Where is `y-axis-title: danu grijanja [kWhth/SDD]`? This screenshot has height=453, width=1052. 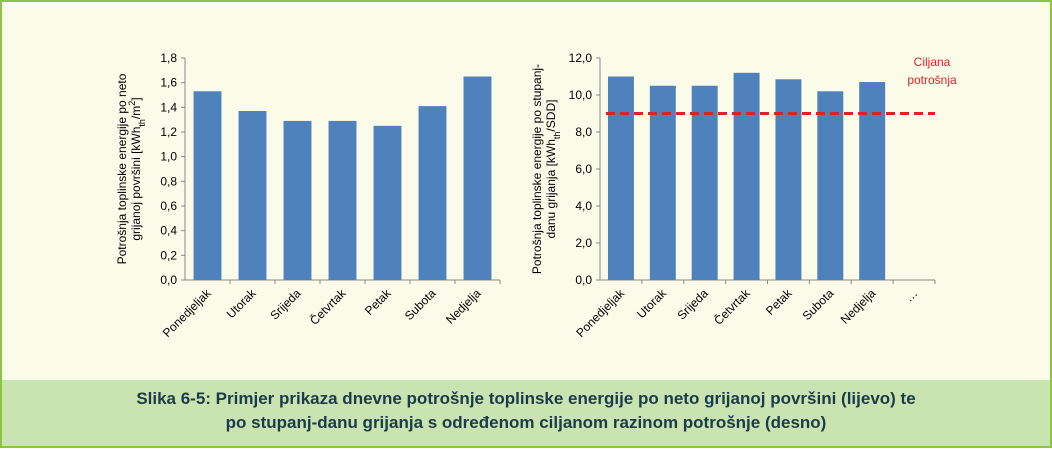
y-axis-title: danu grijanja [kWhth/SDD] is located at coordinates (553, 169).